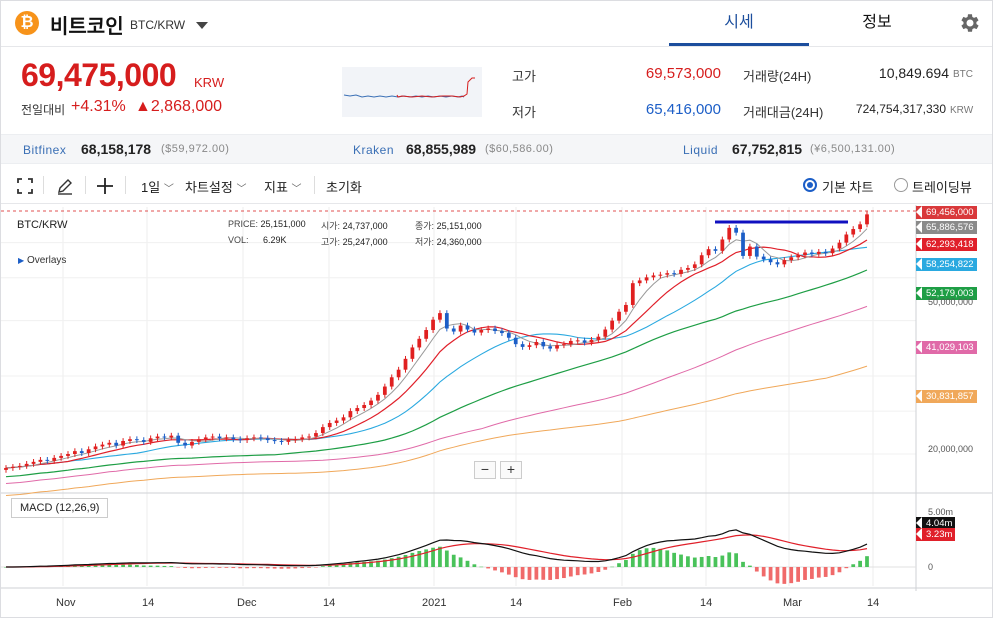 The width and height of the screenshot is (993, 618). Describe the element at coordinates (283, 187) in the screenshot. I see `indicators-menu: 지표 ﹀` at that location.